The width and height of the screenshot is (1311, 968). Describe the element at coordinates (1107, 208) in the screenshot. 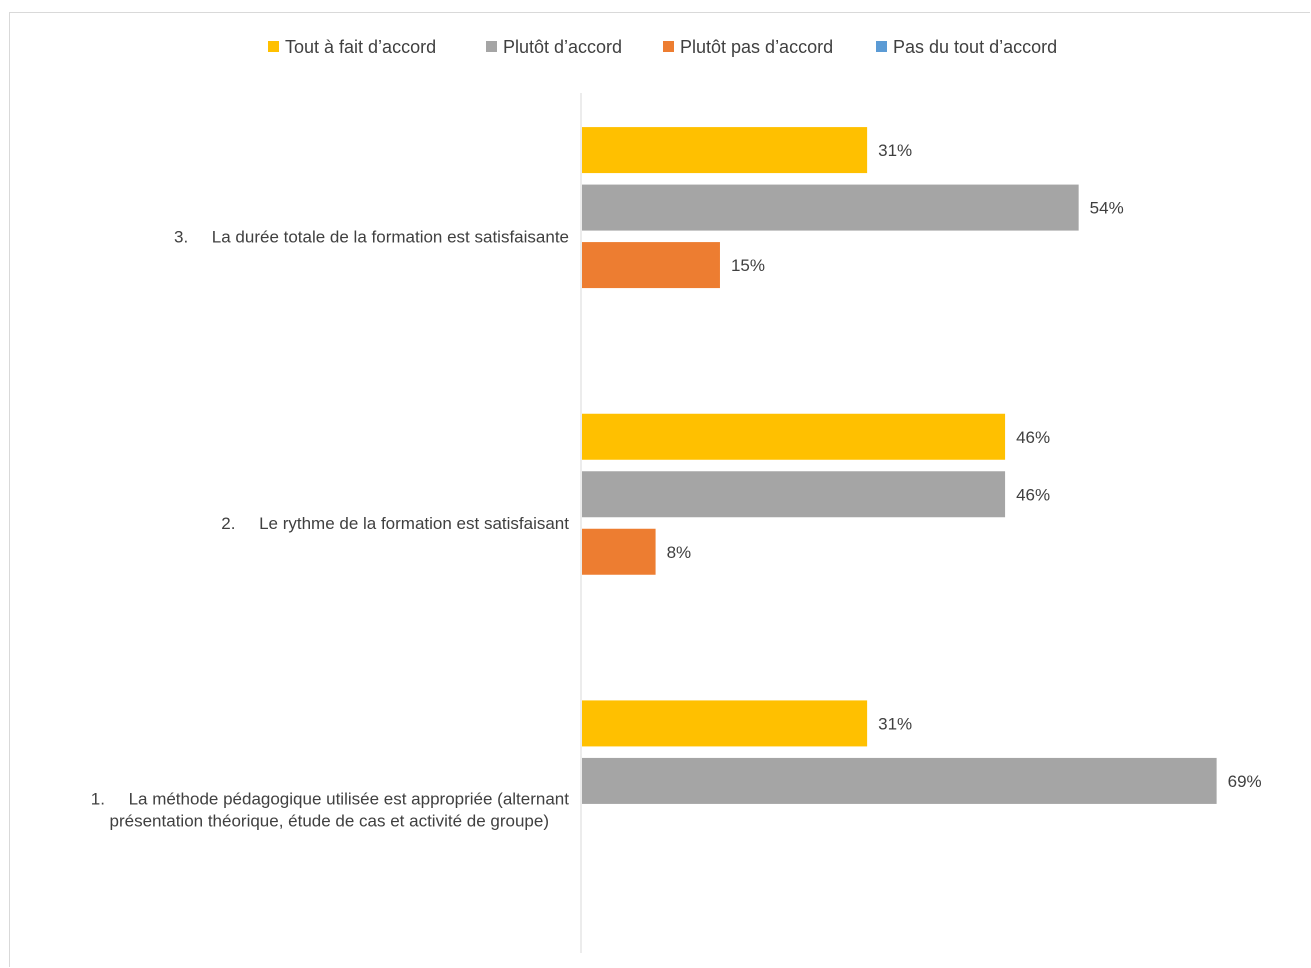

I see `data-label-plutot-d-accord-cat3: 54%` at that location.